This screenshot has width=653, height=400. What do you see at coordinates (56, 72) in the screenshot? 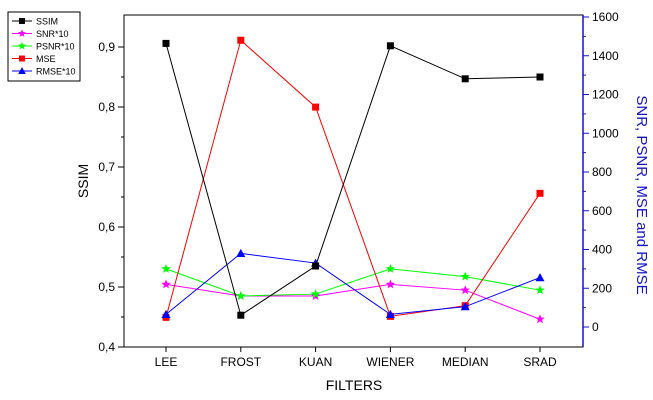
I see `legend-label: RMSE*10` at bounding box center [56, 72].